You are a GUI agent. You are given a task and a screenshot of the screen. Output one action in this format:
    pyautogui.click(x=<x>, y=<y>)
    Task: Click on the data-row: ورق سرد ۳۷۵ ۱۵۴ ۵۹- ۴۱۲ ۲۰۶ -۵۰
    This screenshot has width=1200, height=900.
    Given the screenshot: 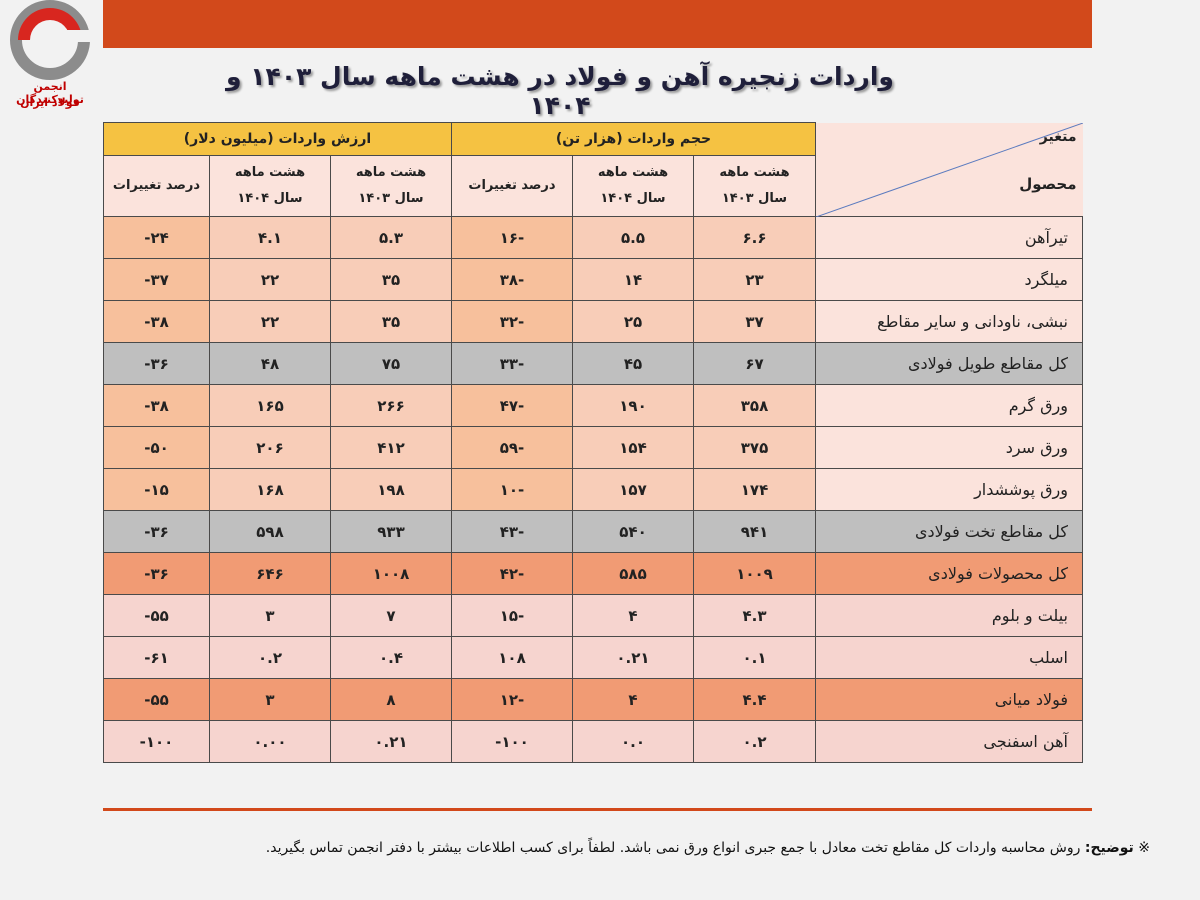 What is the action you would take?
    pyautogui.click(x=593, y=447)
    